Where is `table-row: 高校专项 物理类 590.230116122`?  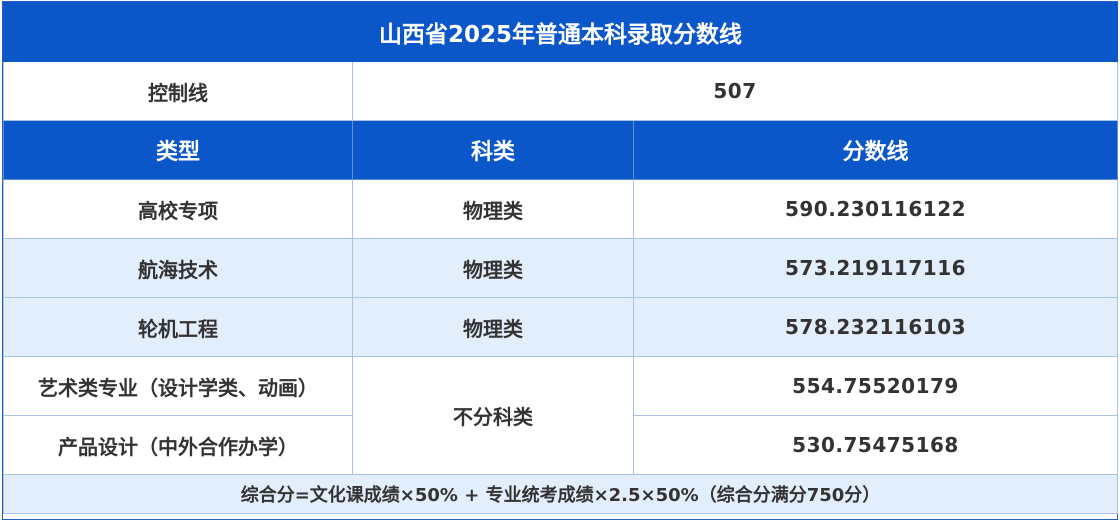 table-row: 高校专项 物理类 590.230116122 is located at coordinates (561, 209).